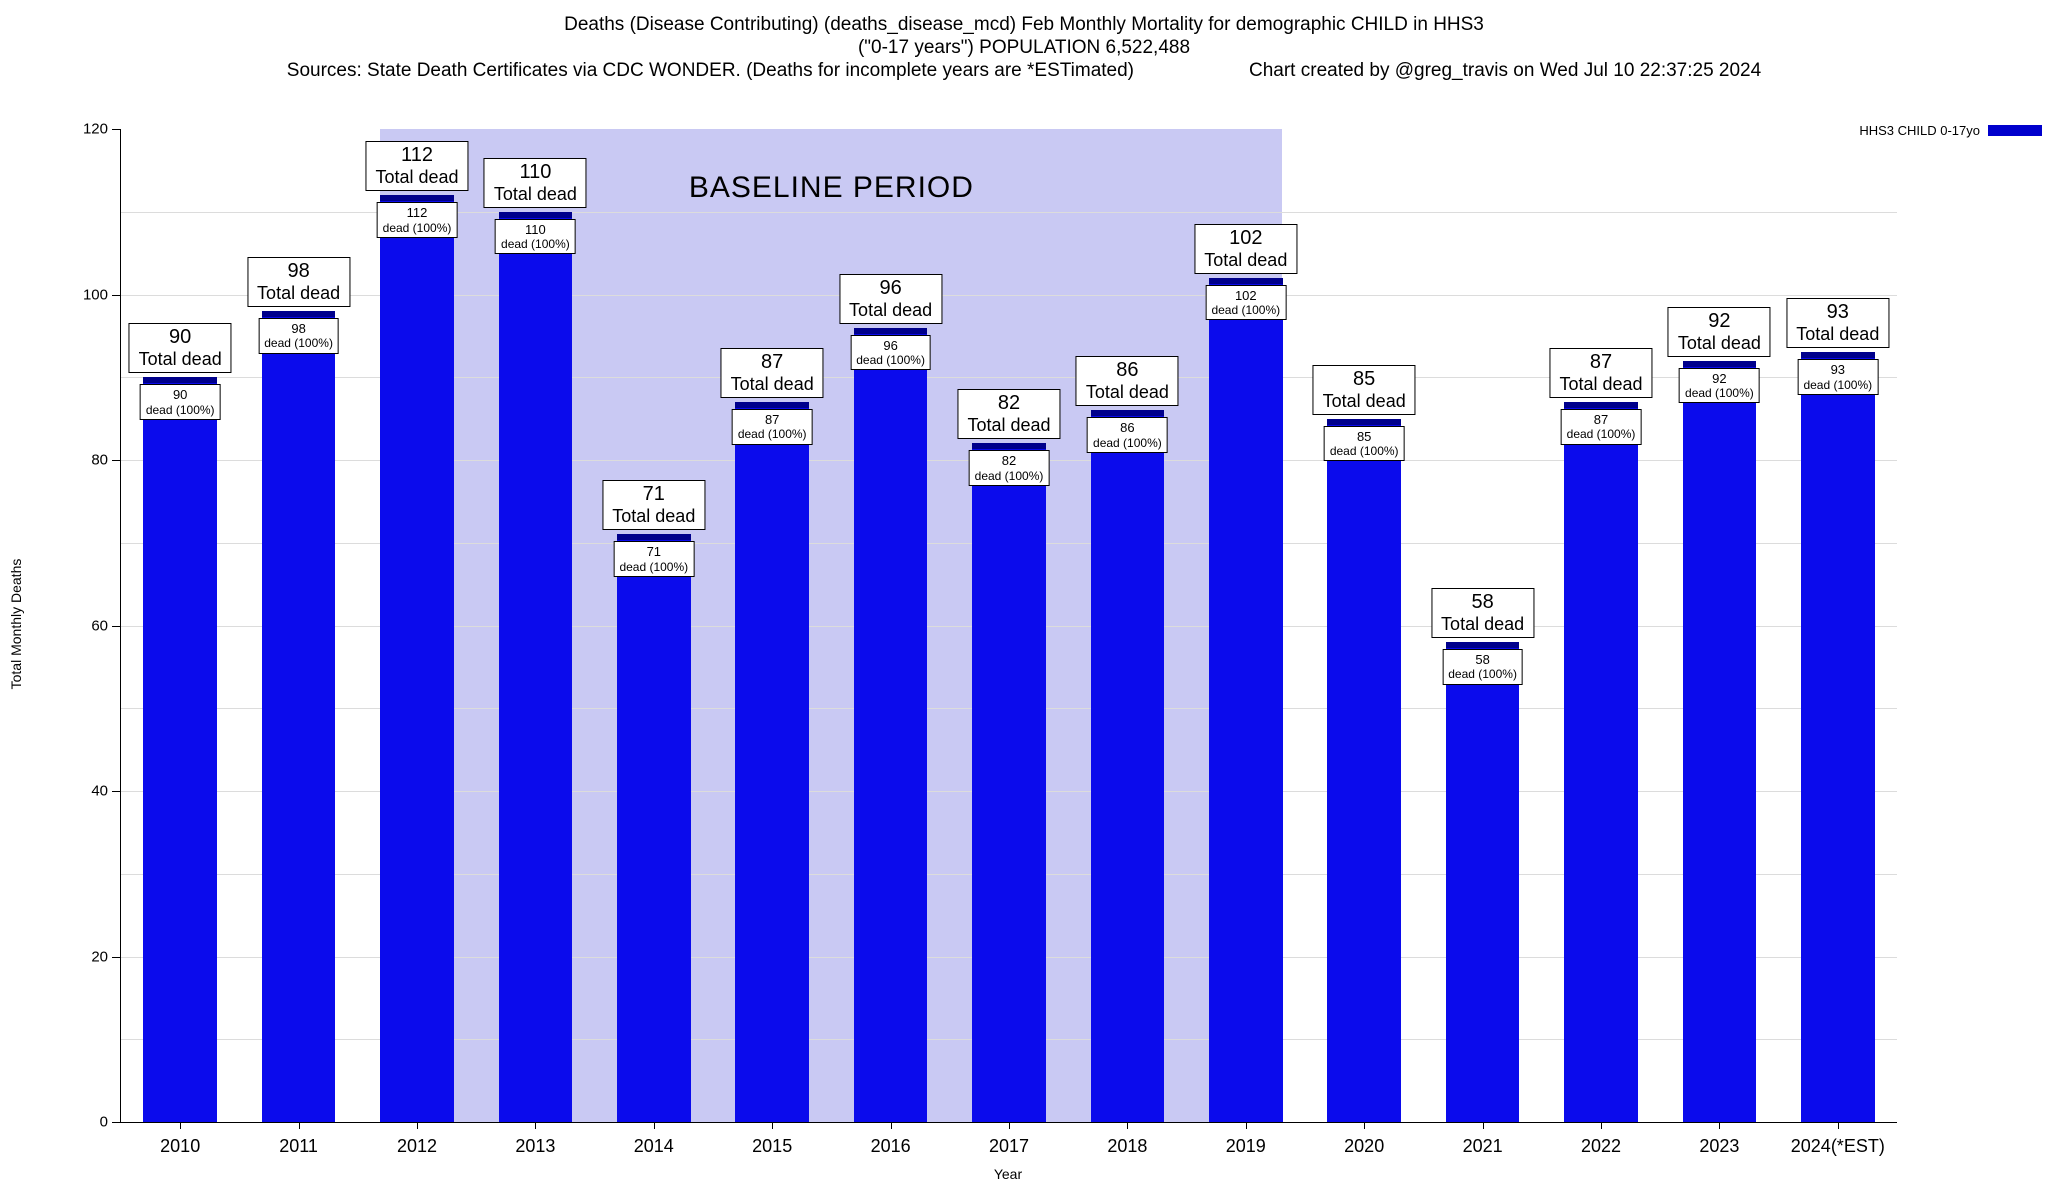 The height and width of the screenshot is (1200, 2048). Describe the element at coordinates (95, 129) in the screenshot. I see `y-tick-label: 120` at that location.